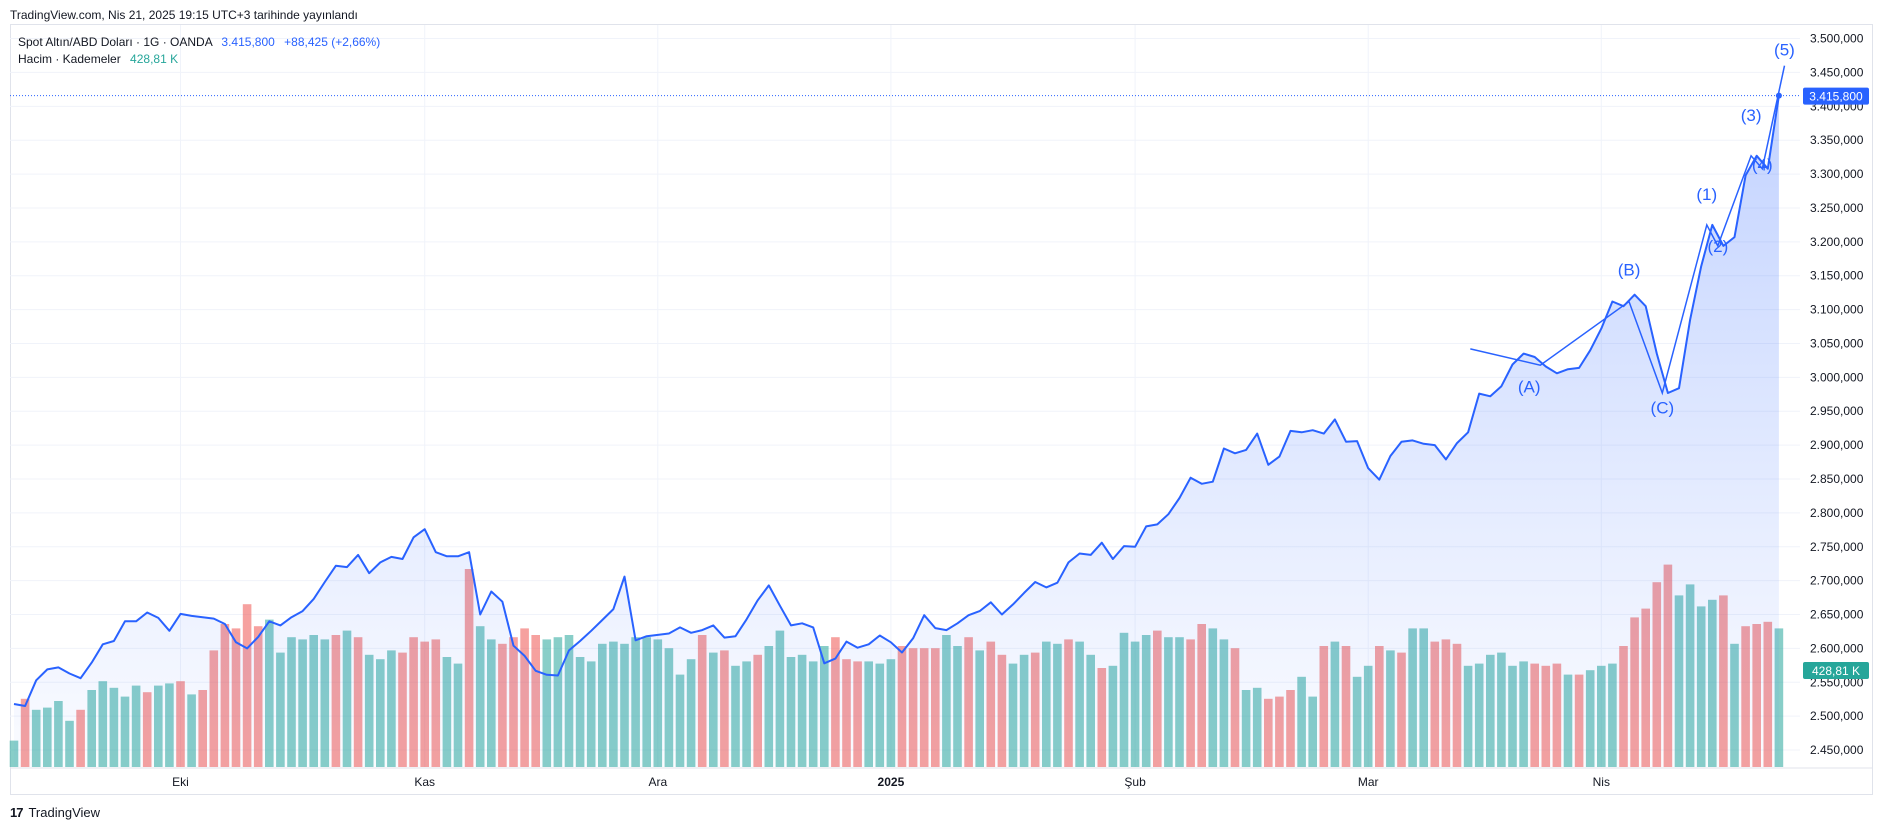 This screenshot has width=1882, height=831. I want to click on y-tick-label: 3.250,000, so click(1837, 208).